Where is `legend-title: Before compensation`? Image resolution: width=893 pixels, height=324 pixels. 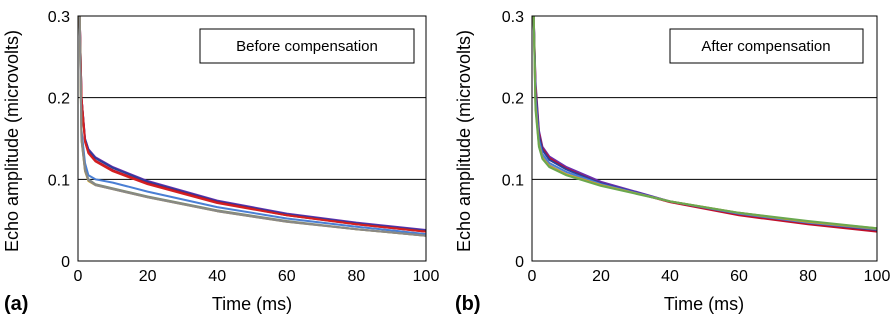 legend-title: Before compensation is located at coordinates (307, 46).